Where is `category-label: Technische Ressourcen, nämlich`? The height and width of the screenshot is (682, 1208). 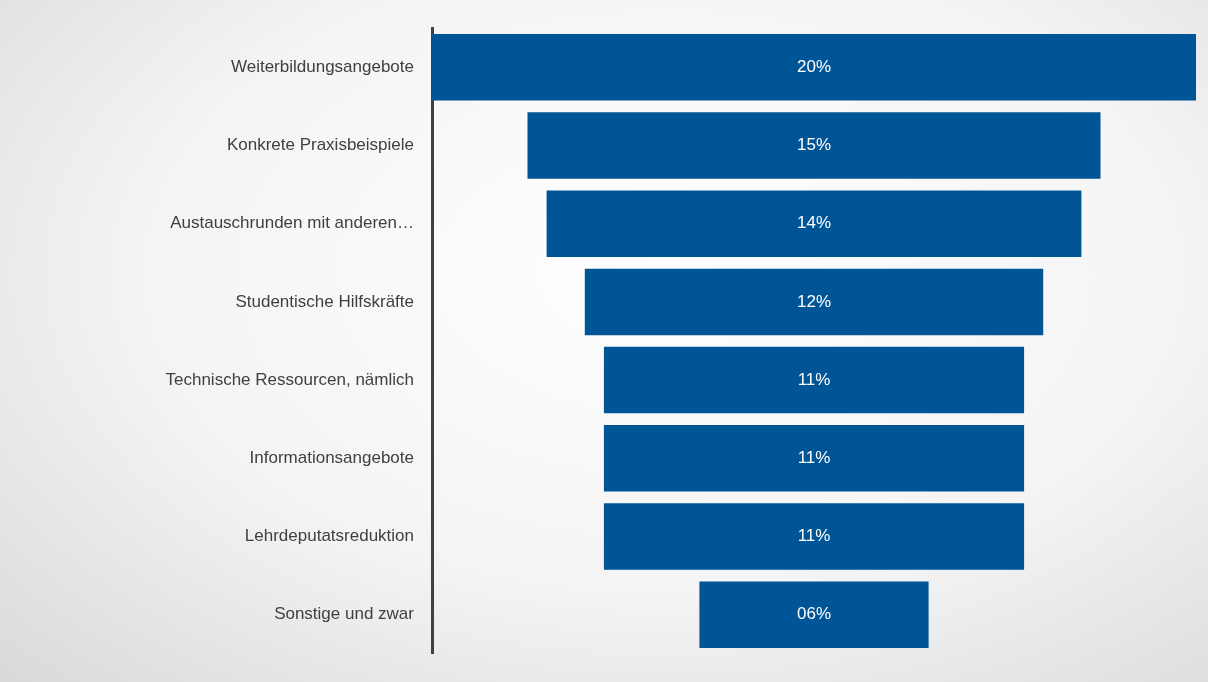 category-label: Technische Ressourcen, nämlich is located at coordinates (289, 379).